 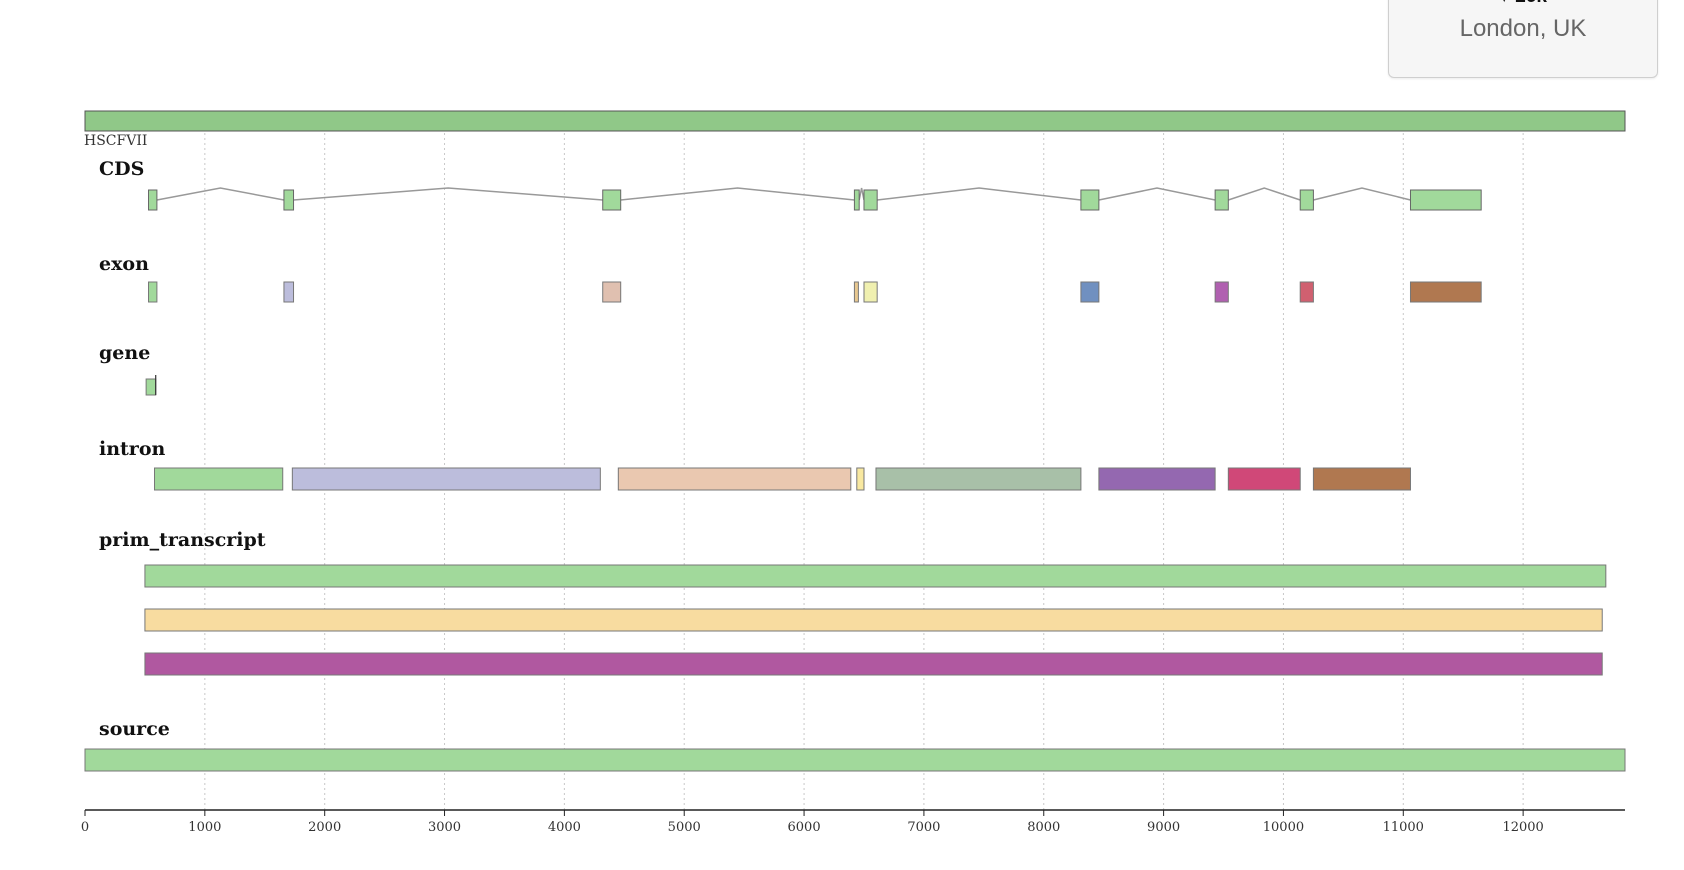 What do you see at coordinates (855, 760) in the screenshot?
I see `source-segment` at bounding box center [855, 760].